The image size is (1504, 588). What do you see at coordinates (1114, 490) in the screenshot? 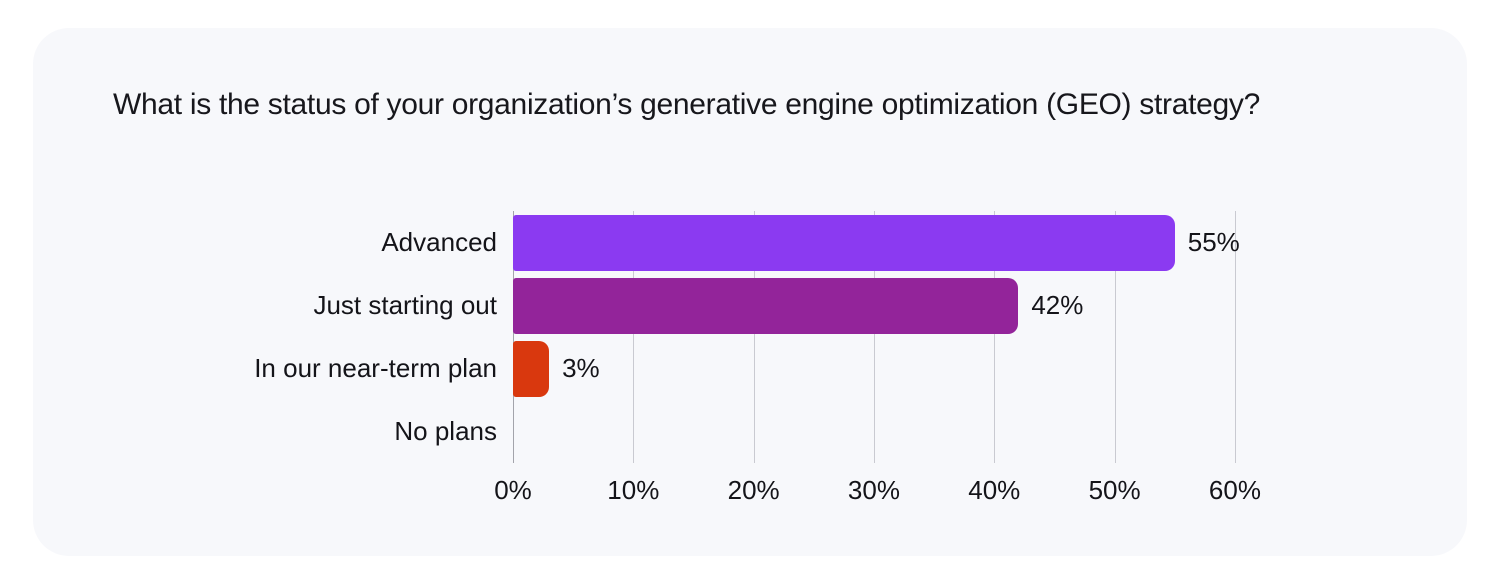
I see `x-tick-label: 50%` at bounding box center [1114, 490].